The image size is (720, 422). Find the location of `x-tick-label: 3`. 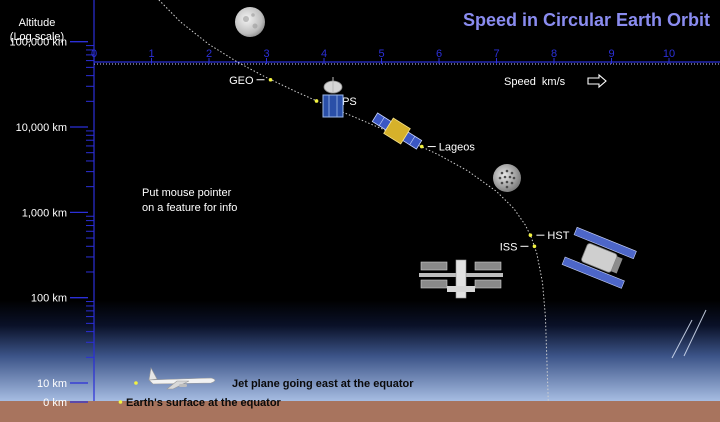

x-tick-label: 3 is located at coordinates (266, 54).